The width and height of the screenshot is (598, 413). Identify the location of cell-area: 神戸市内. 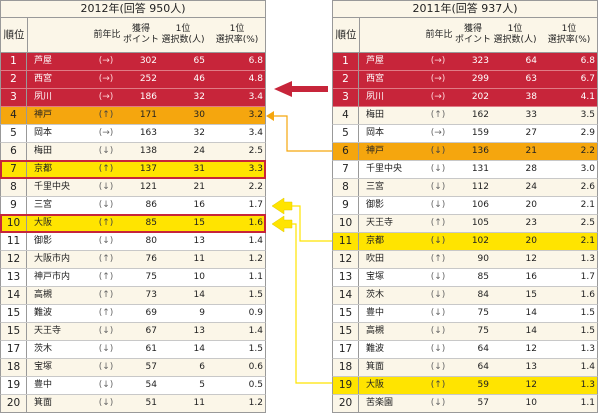
(52, 277).